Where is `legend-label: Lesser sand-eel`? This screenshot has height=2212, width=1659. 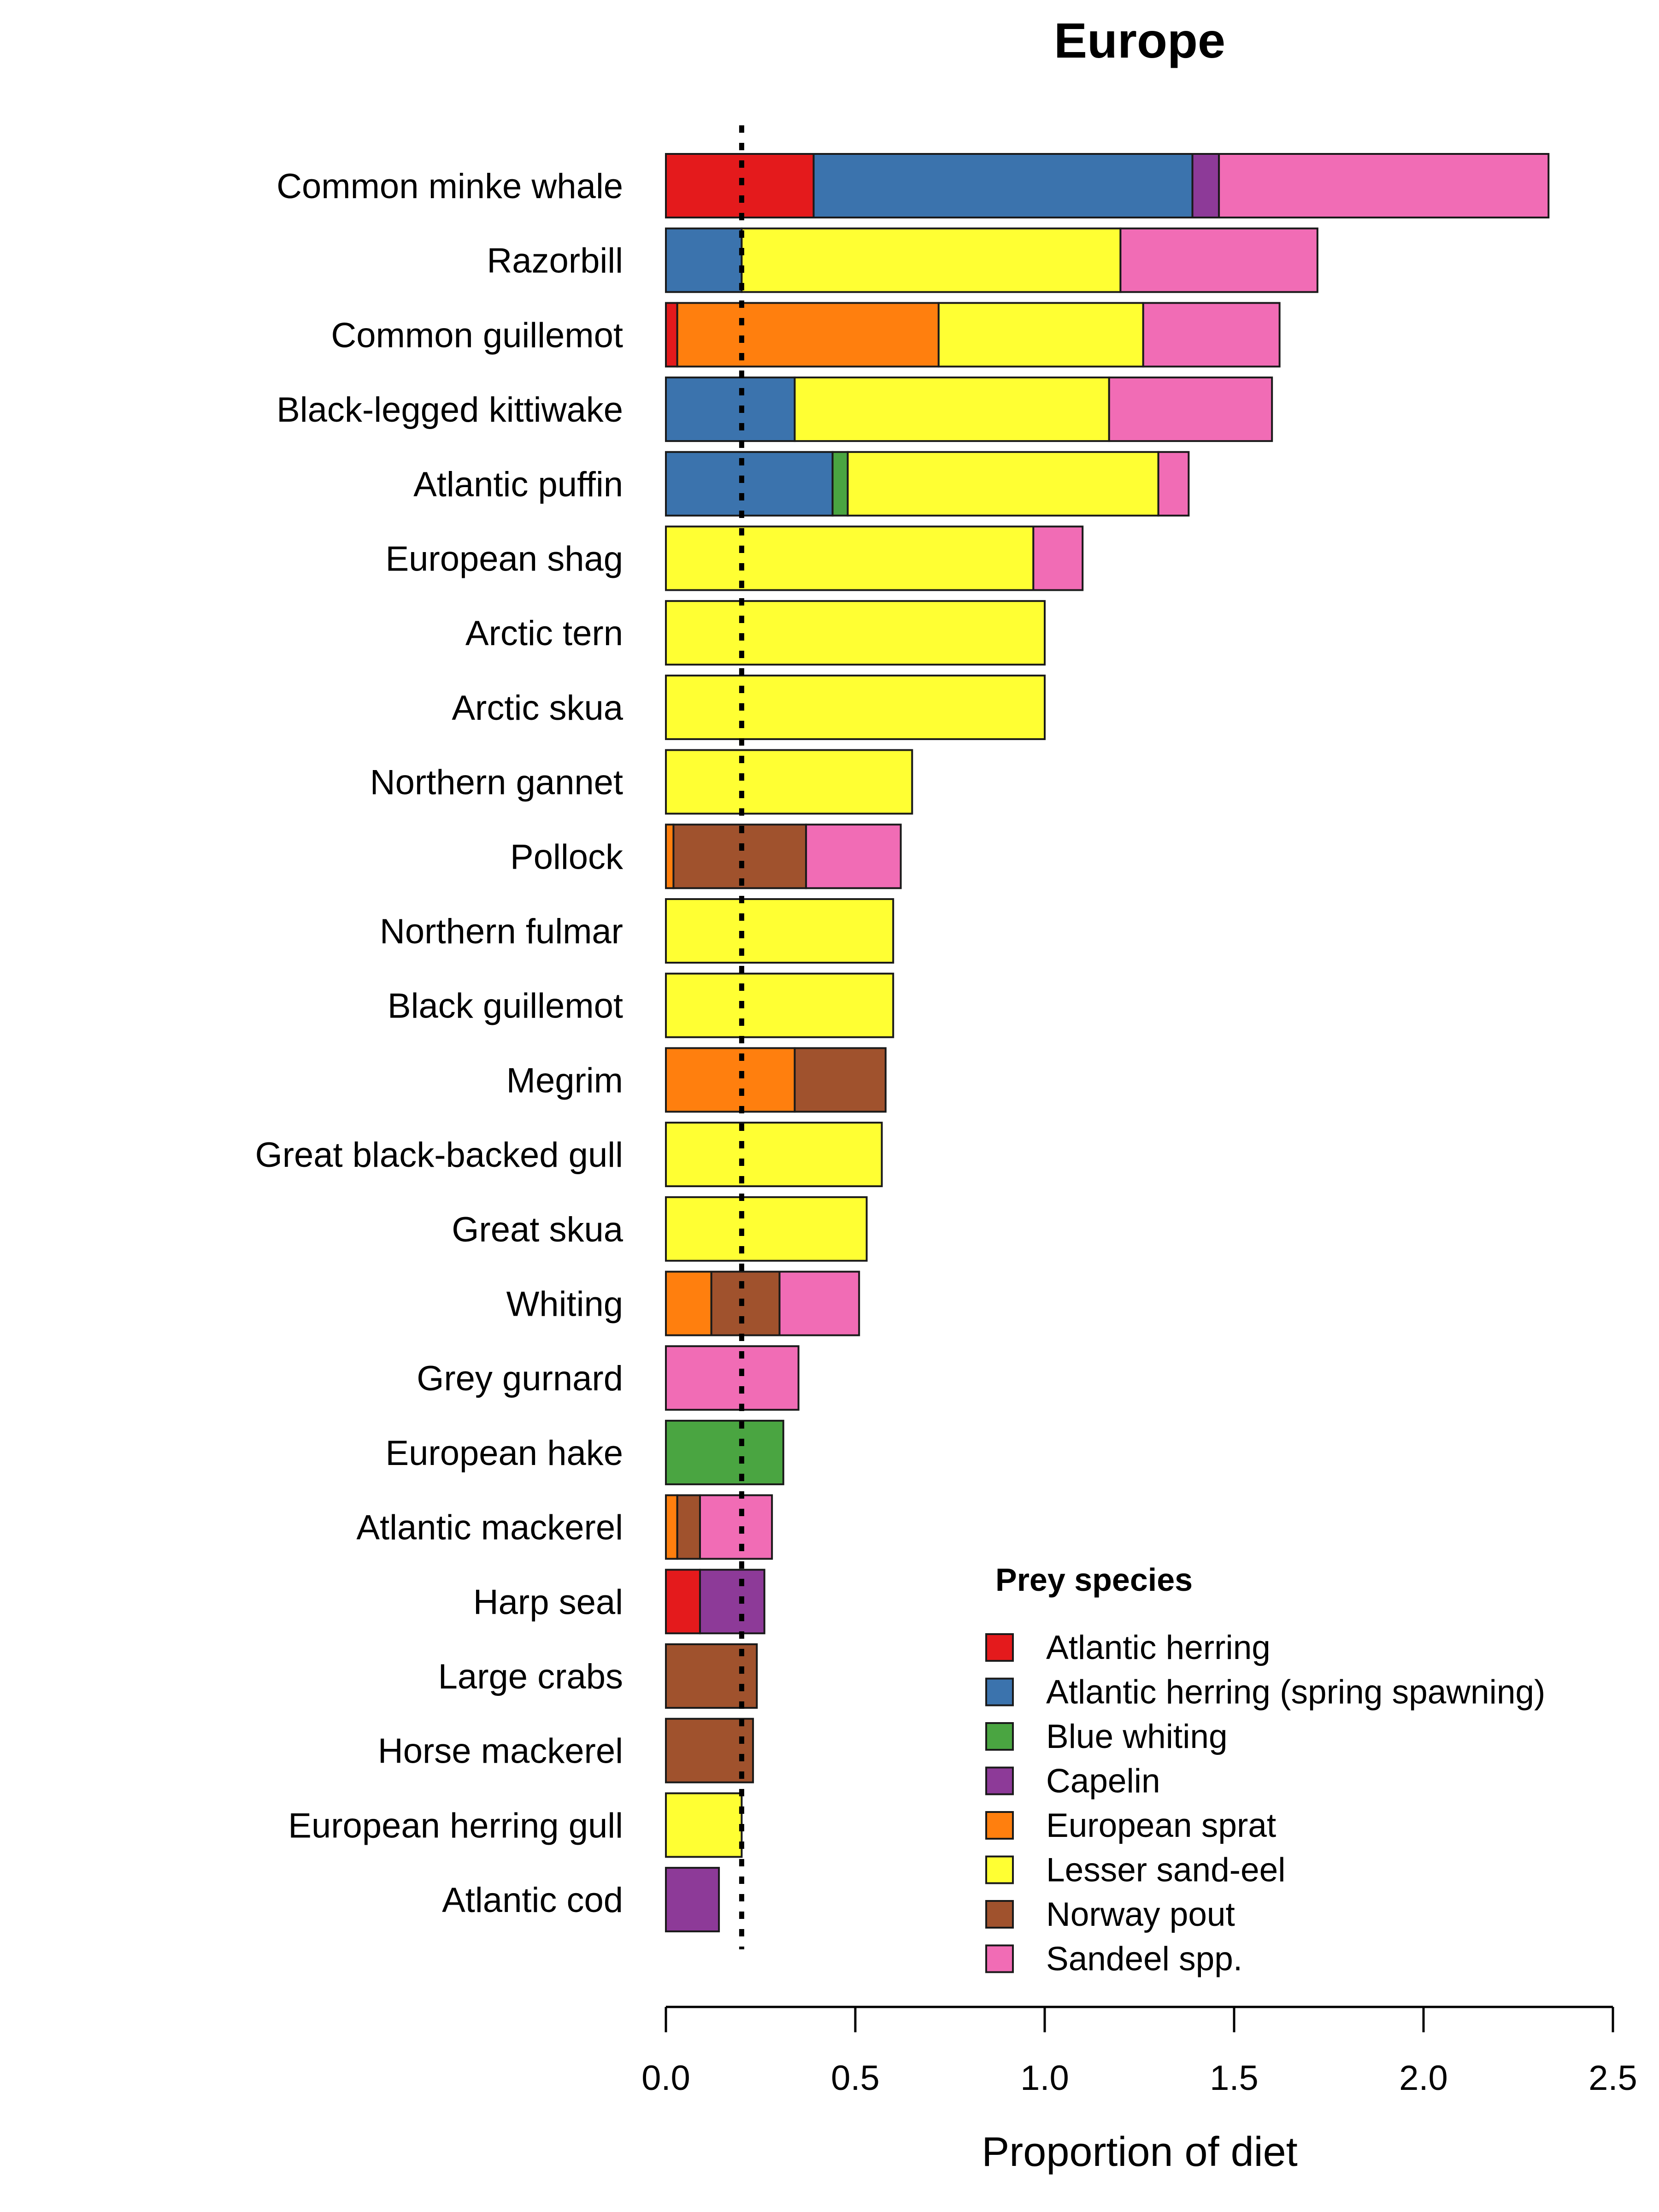
legend-label: Lesser sand-eel is located at coordinates (1165, 1870).